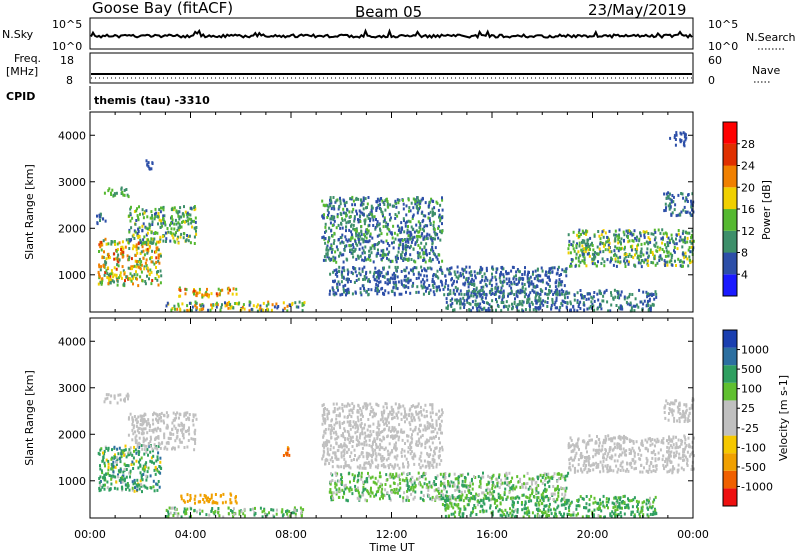 The image size is (800, 554). Describe the element at coordinates (388, 12) in the screenshot. I see `beam-title: Beam 05` at that location.